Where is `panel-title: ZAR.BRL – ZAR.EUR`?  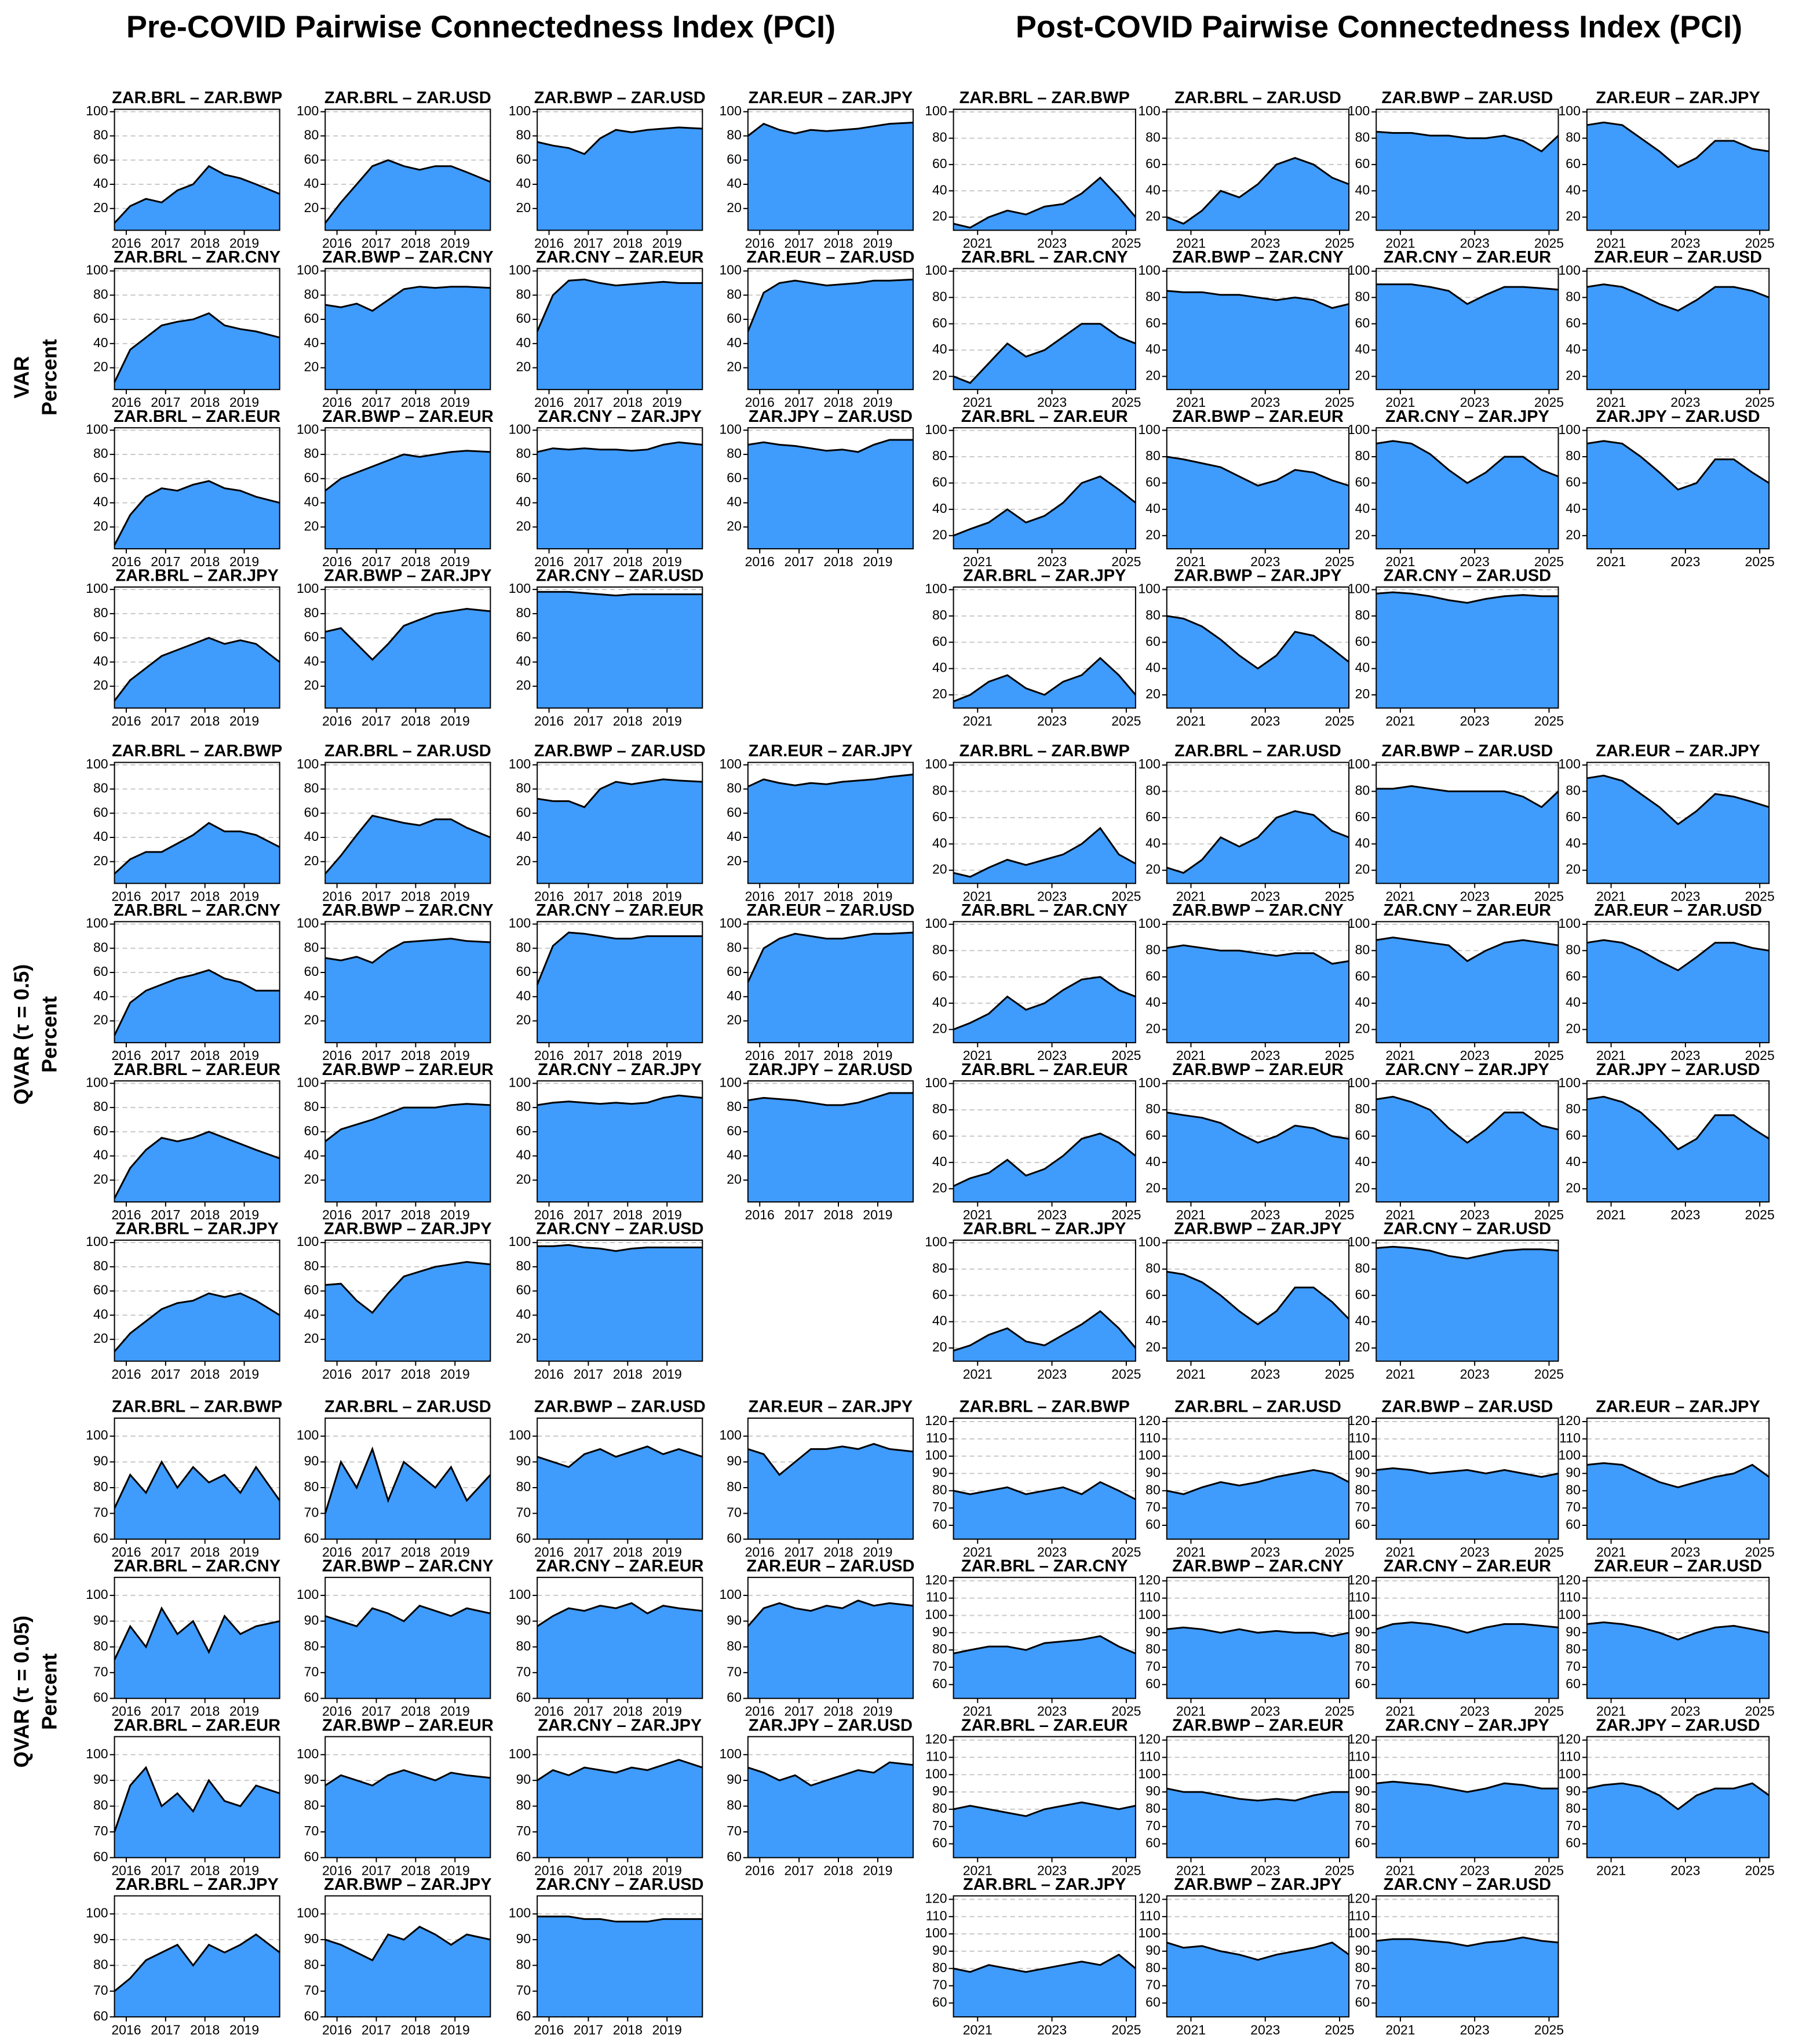
panel-title: ZAR.BRL – ZAR.EUR is located at coordinates (1044, 1725).